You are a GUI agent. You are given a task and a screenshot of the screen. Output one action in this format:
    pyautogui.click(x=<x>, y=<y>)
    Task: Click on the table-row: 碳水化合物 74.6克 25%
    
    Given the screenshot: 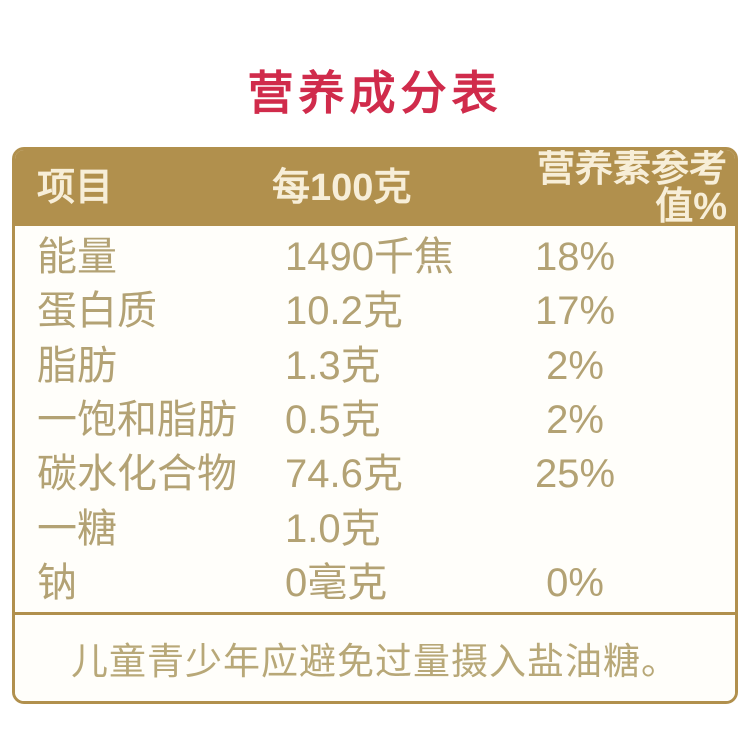 What is the action you would take?
    pyautogui.click(x=375, y=474)
    